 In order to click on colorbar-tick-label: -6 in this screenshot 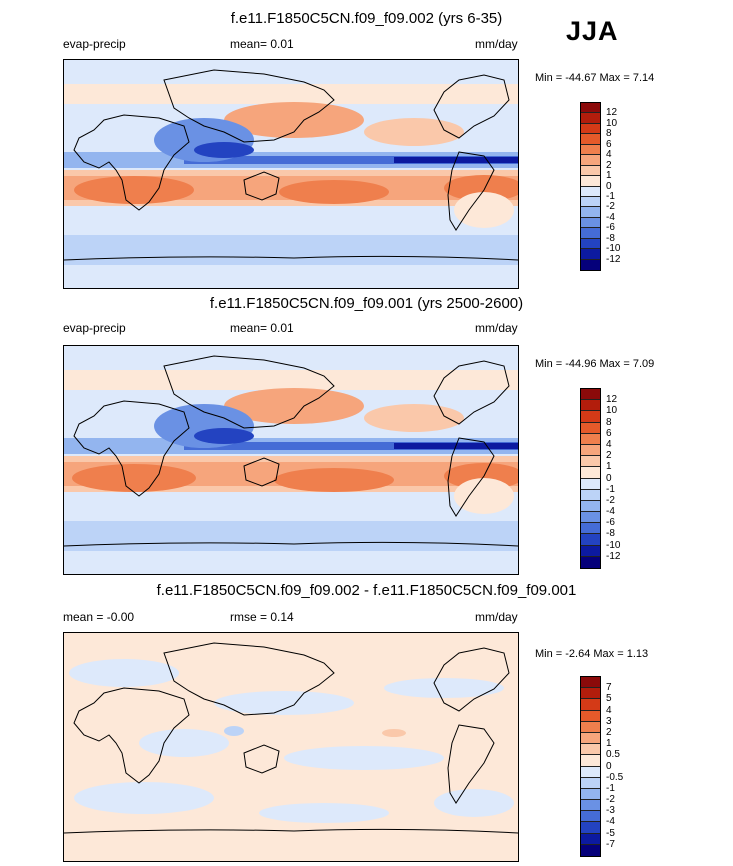, I will do `click(610, 523)`.